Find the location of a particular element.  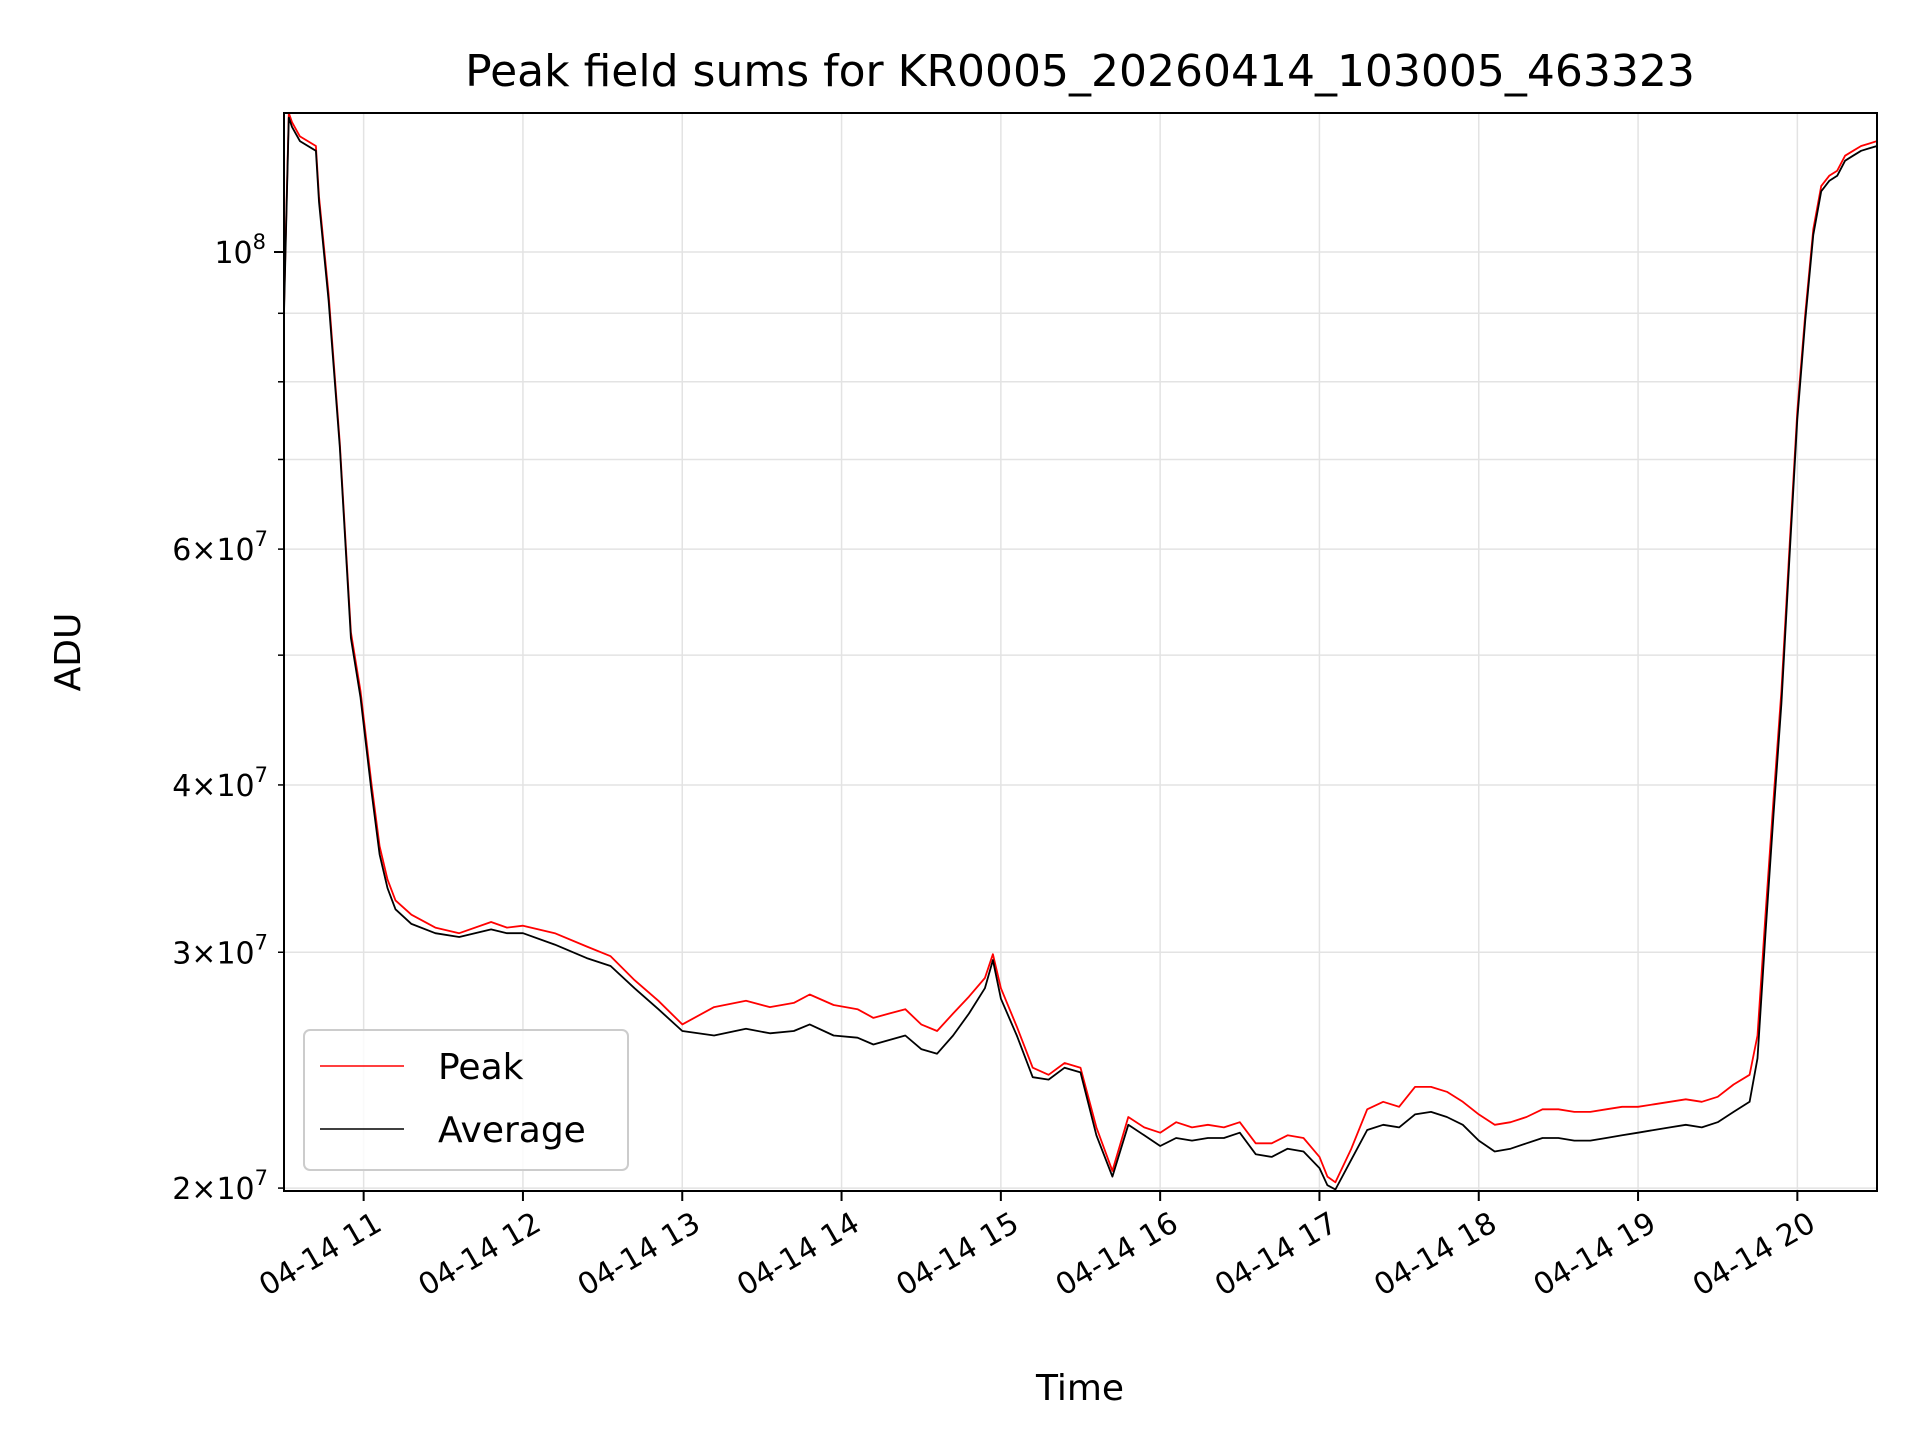

y-tick-label: 6×10⁷ is located at coordinates (220, 547).